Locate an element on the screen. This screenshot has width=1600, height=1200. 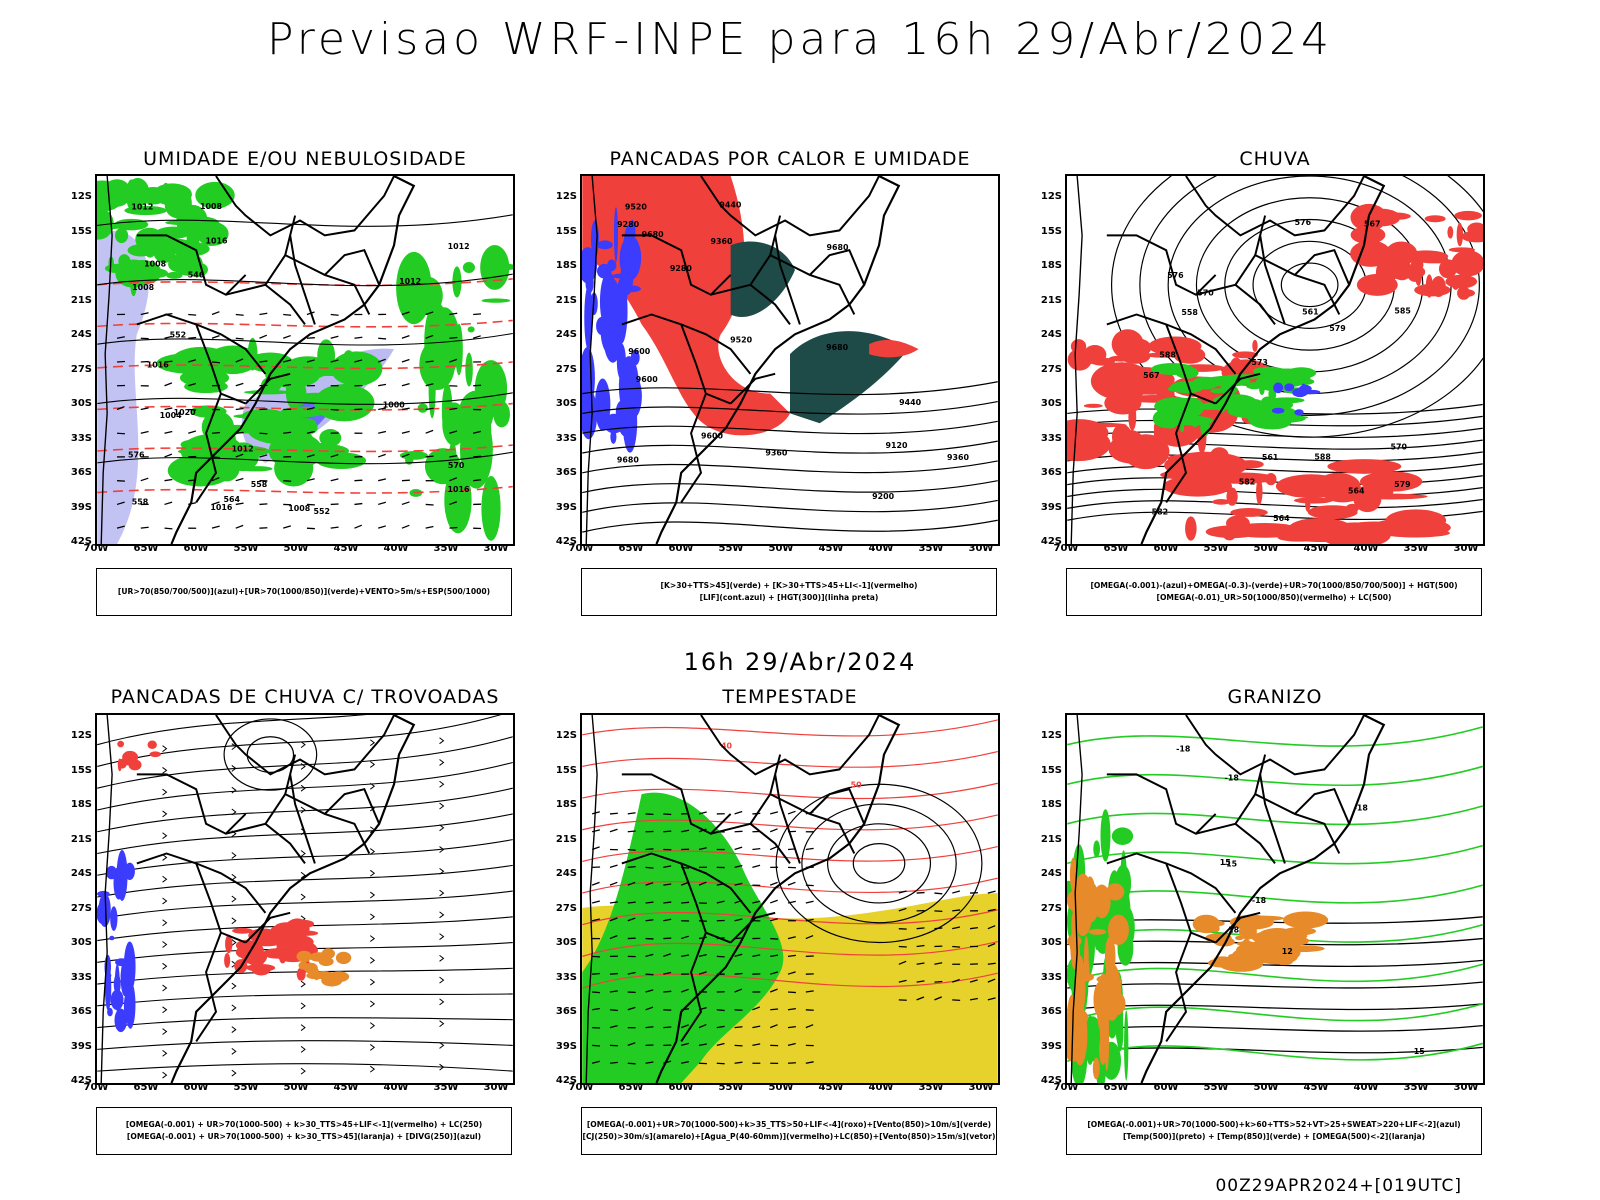
latitude-label: 36S is located at coordinates (1051, 472).